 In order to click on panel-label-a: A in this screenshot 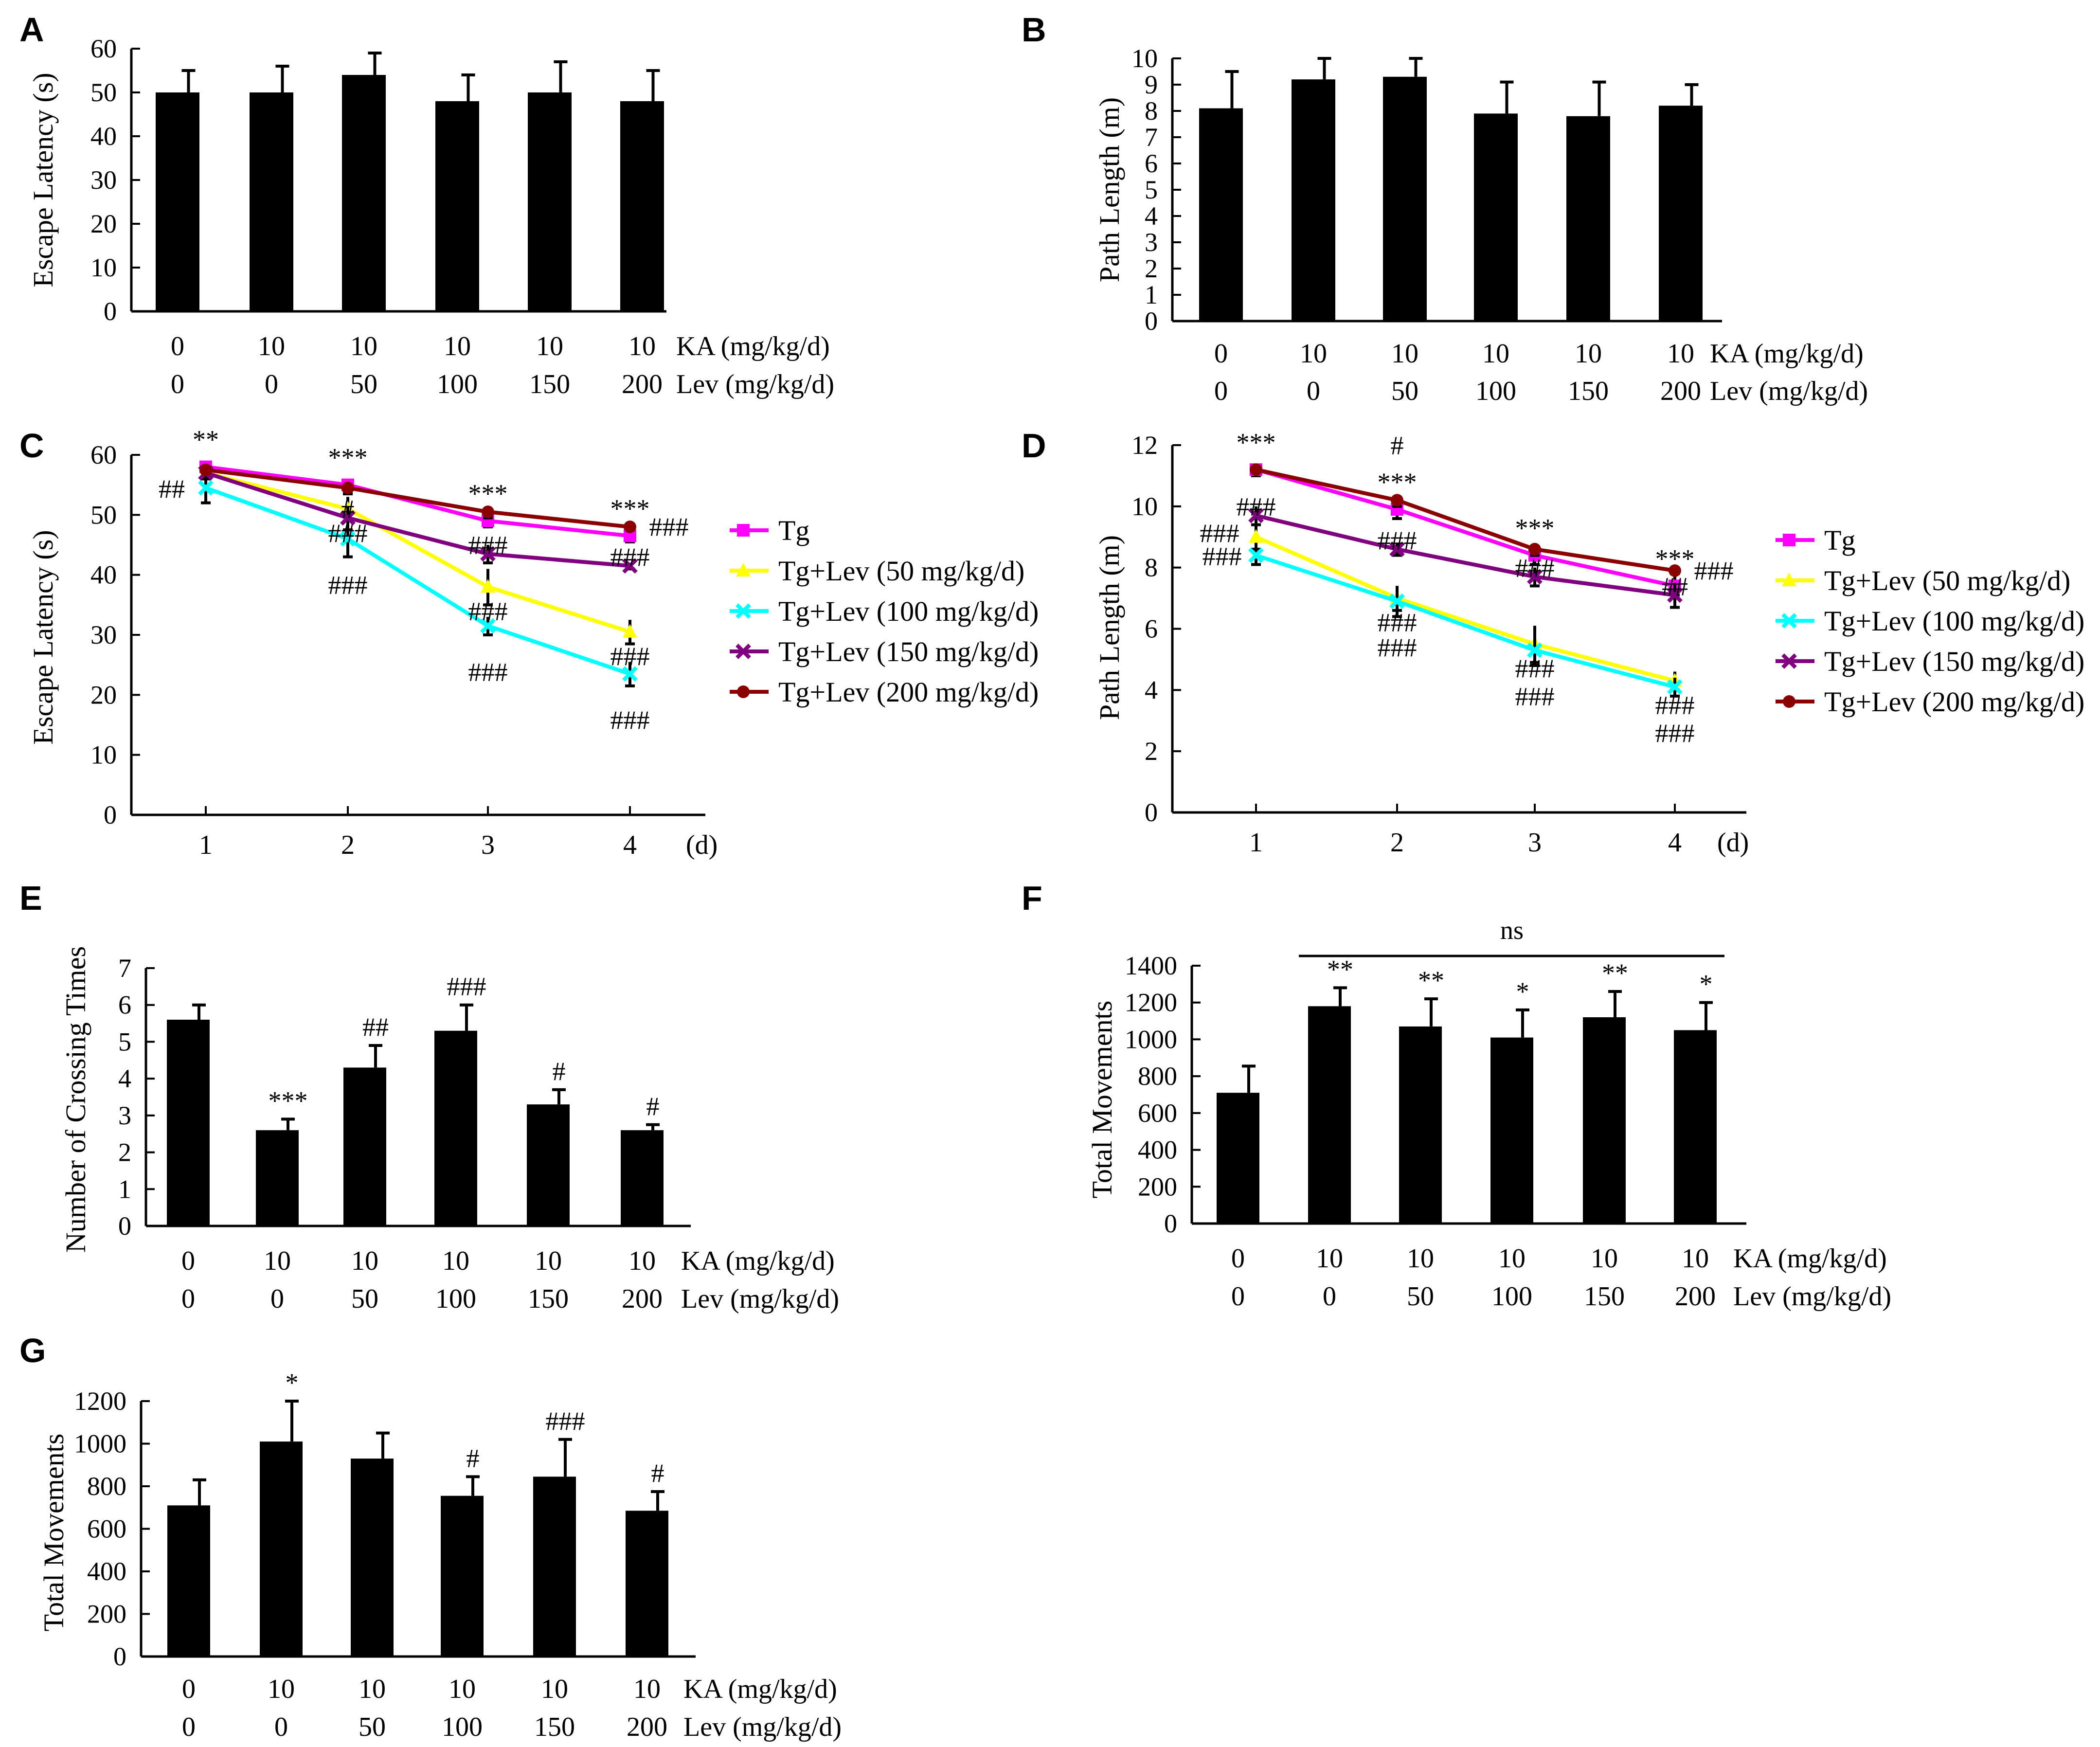, I will do `click(31, 30)`.